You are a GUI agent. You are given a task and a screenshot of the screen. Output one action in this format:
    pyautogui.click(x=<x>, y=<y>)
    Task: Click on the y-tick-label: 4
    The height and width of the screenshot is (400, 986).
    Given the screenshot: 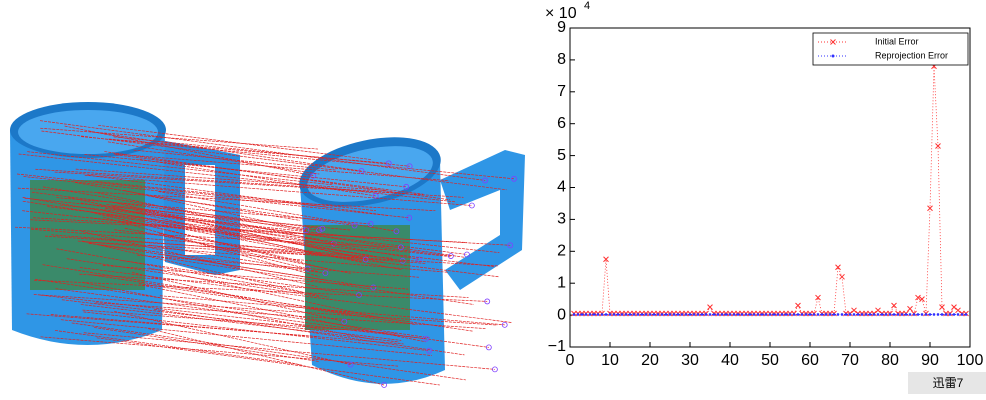 What is the action you would take?
    pyautogui.click(x=561, y=187)
    